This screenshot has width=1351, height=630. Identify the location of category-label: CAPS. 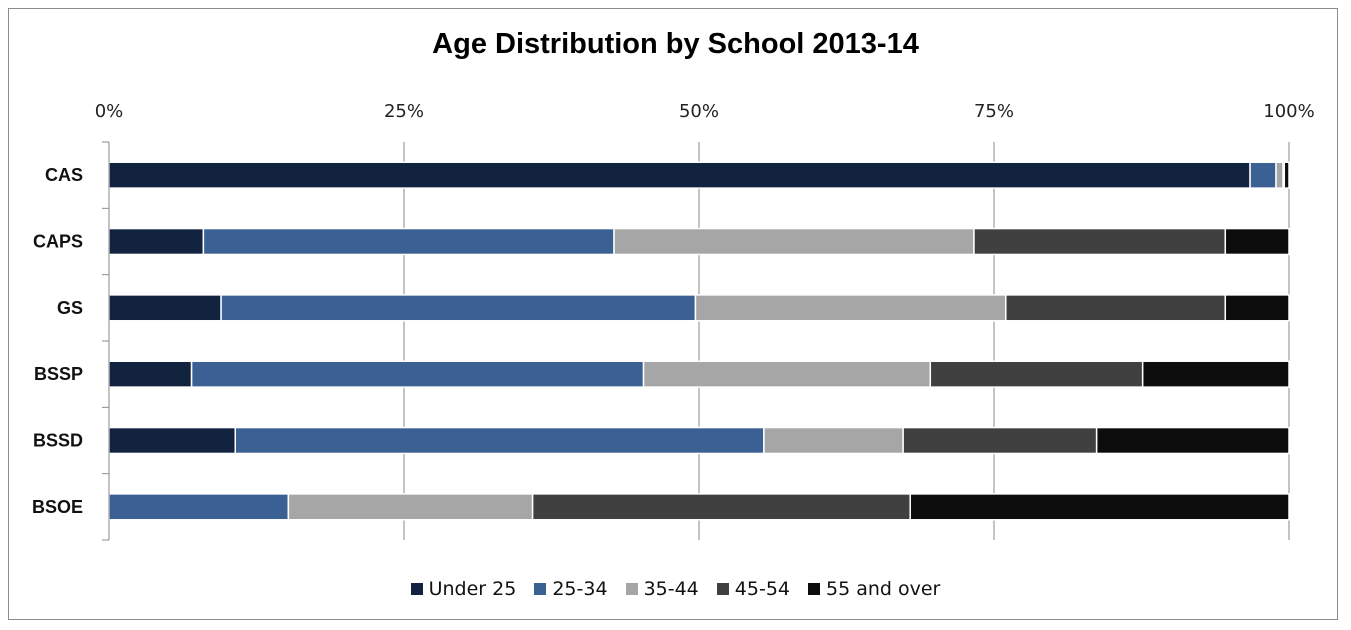
(58, 242).